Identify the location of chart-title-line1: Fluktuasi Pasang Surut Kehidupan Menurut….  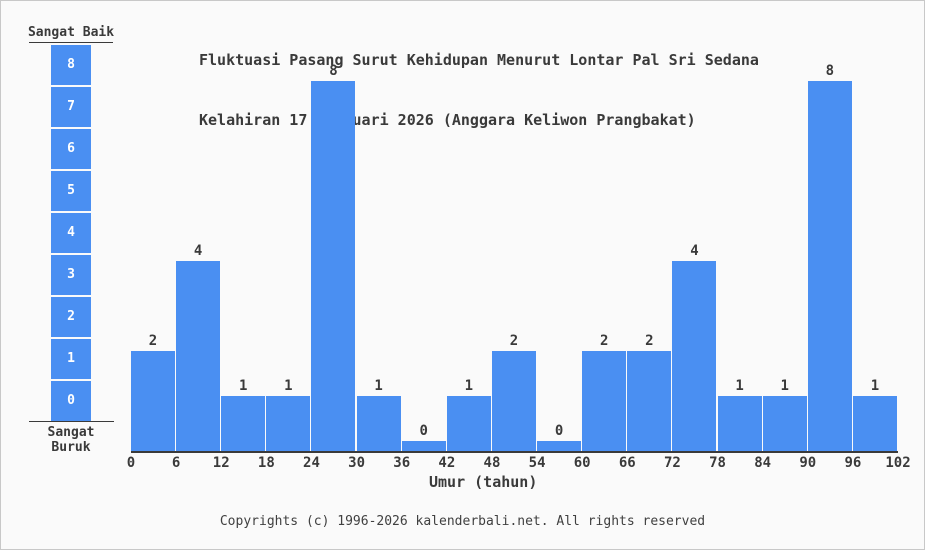
(479, 60).